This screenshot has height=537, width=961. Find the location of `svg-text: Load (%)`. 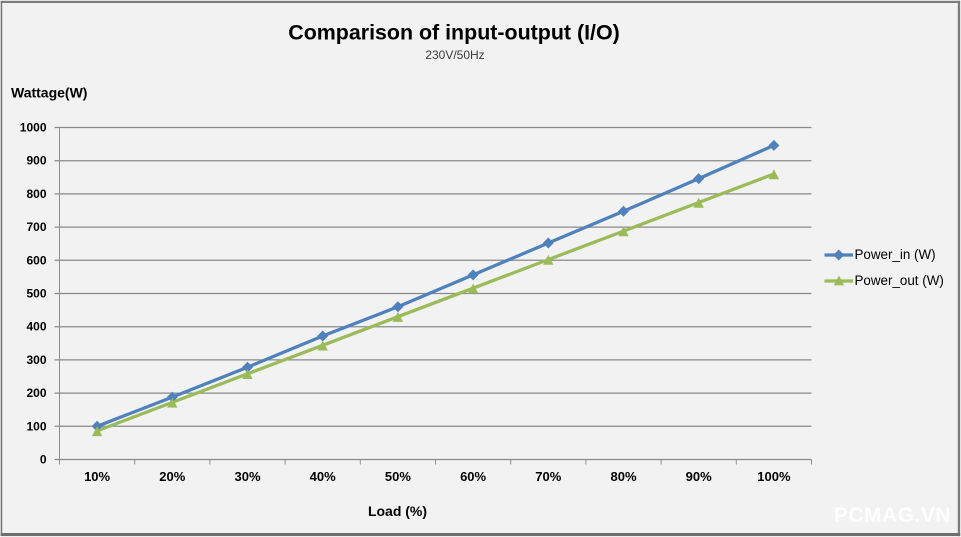

svg-text: Load (%) is located at coordinates (397, 511).